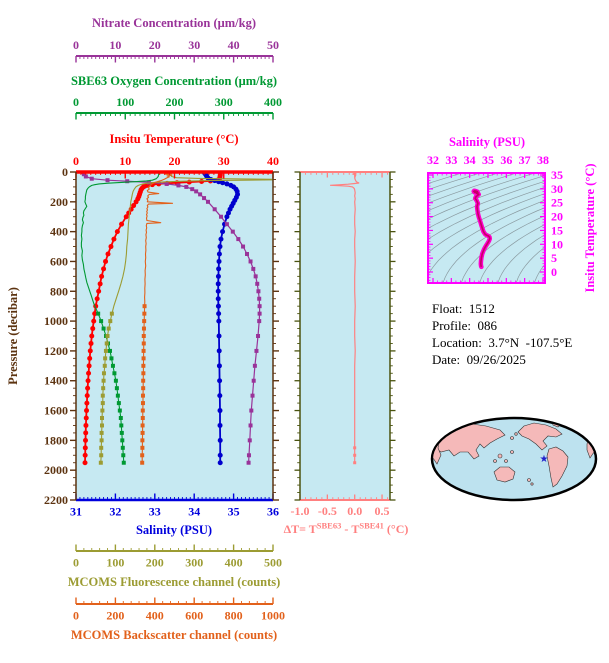  What do you see at coordinates (273, 102) in the screenshot?
I see `oxygen-tick-label: 400` at bounding box center [273, 102].